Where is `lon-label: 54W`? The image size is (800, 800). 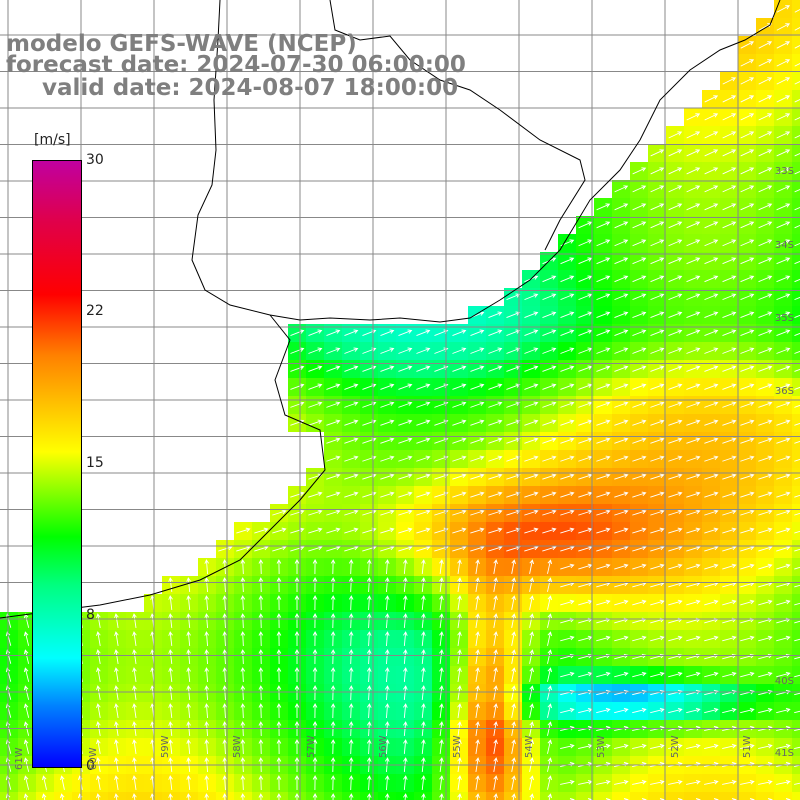
lon-label: 54W is located at coordinates (529, 746).